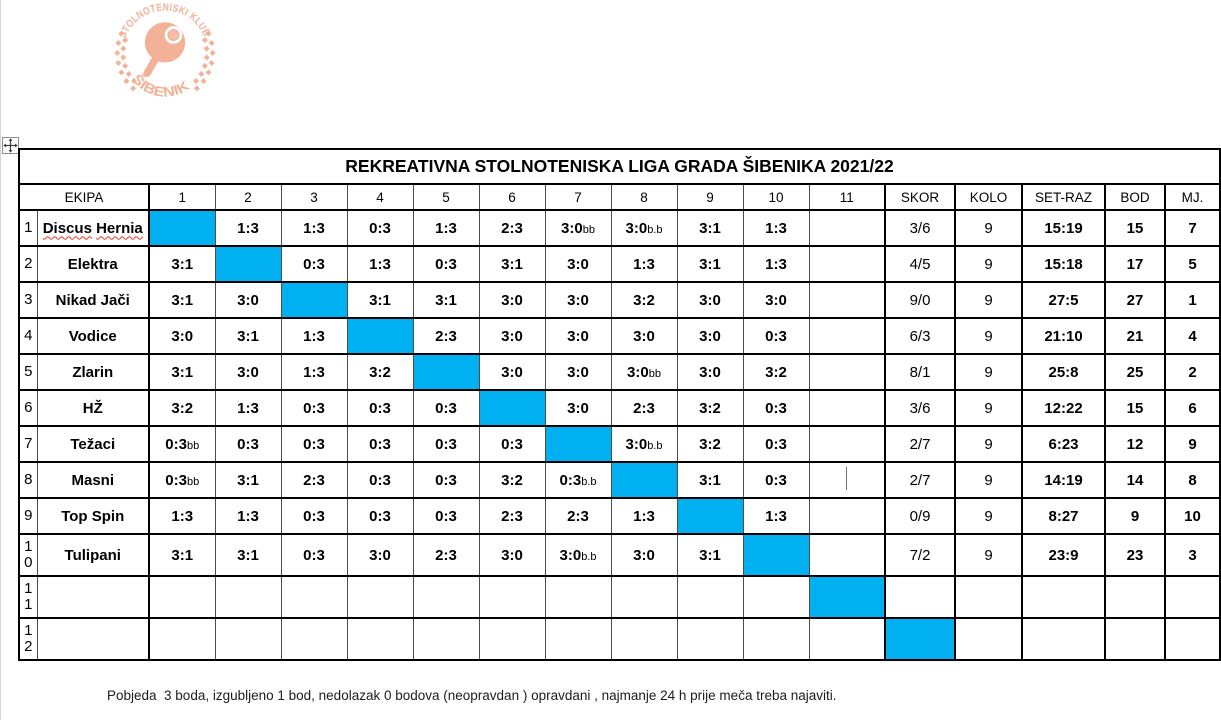  I want to click on skor-cell: 6/3, so click(920, 336).